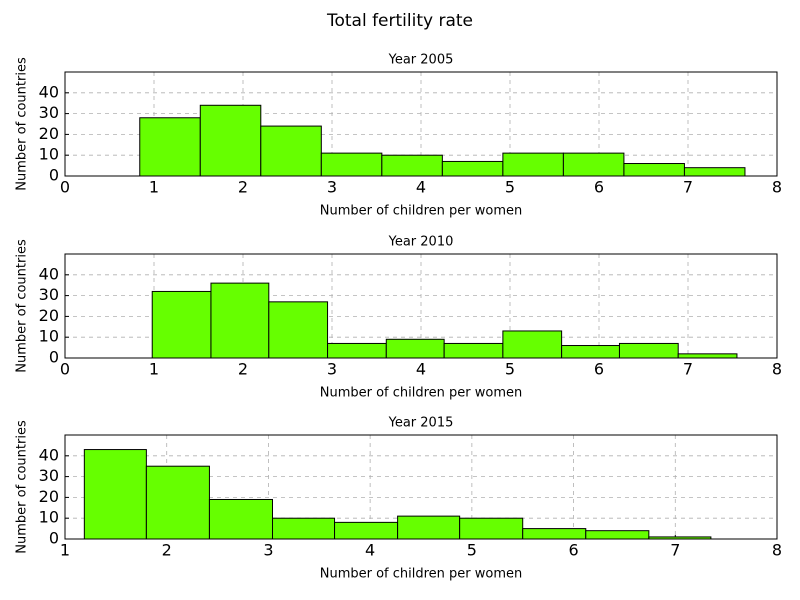 The image size is (800, 600). What do you see at coordinates (399, 21) in the screenshot?
I see `figure-title: Total fertility rate` at bounding box center [399, 21].